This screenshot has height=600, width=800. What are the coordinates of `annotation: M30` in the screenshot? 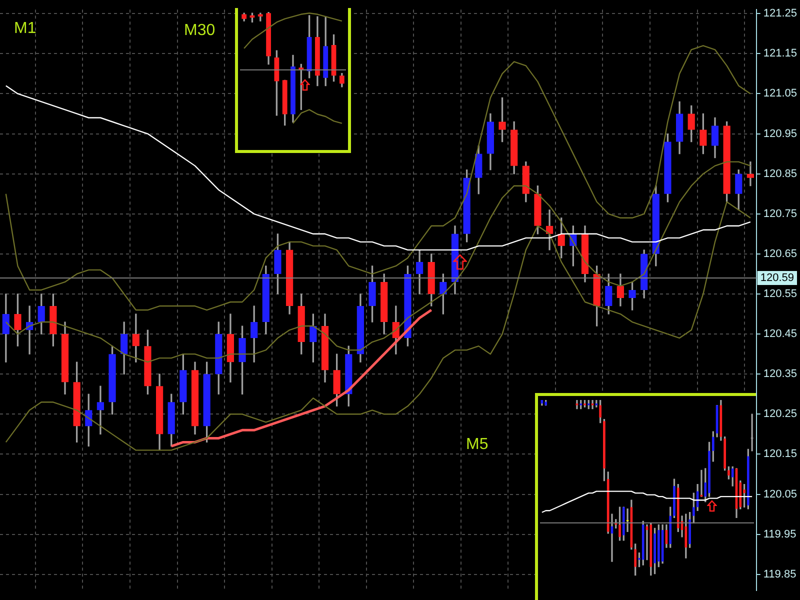 It's located at (200, 31).